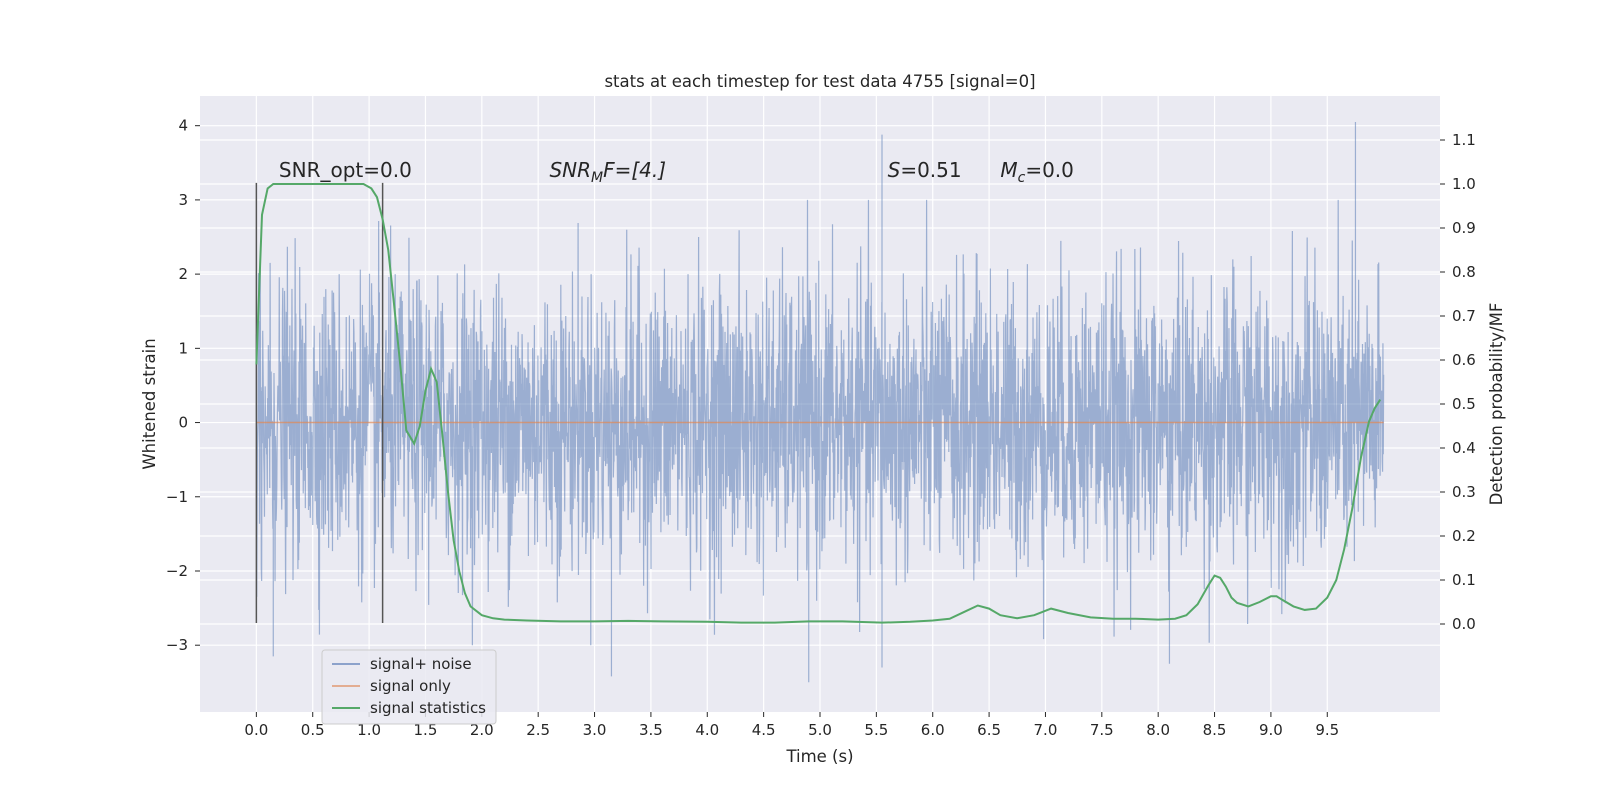 This screenshot has width=1600, height=800. Describe the element at coordinates (183, 423) in the screenshot. I see `y-tick-label: 0` at that location.